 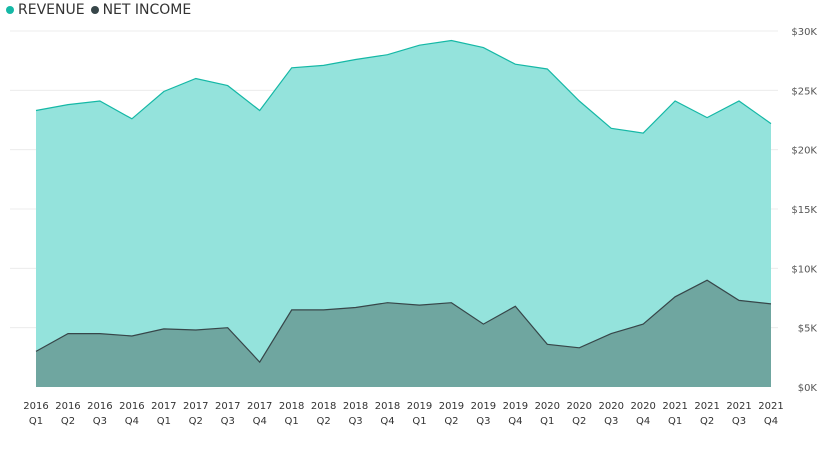 I want to click on legend-item-net-income: NET INCOME, so click(x=141, y=10).